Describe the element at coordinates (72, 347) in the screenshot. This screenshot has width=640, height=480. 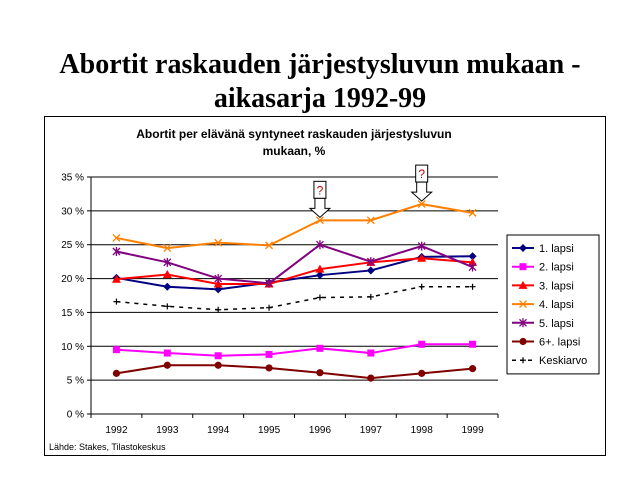
I see `y-tick-label: 10 %` at that location.